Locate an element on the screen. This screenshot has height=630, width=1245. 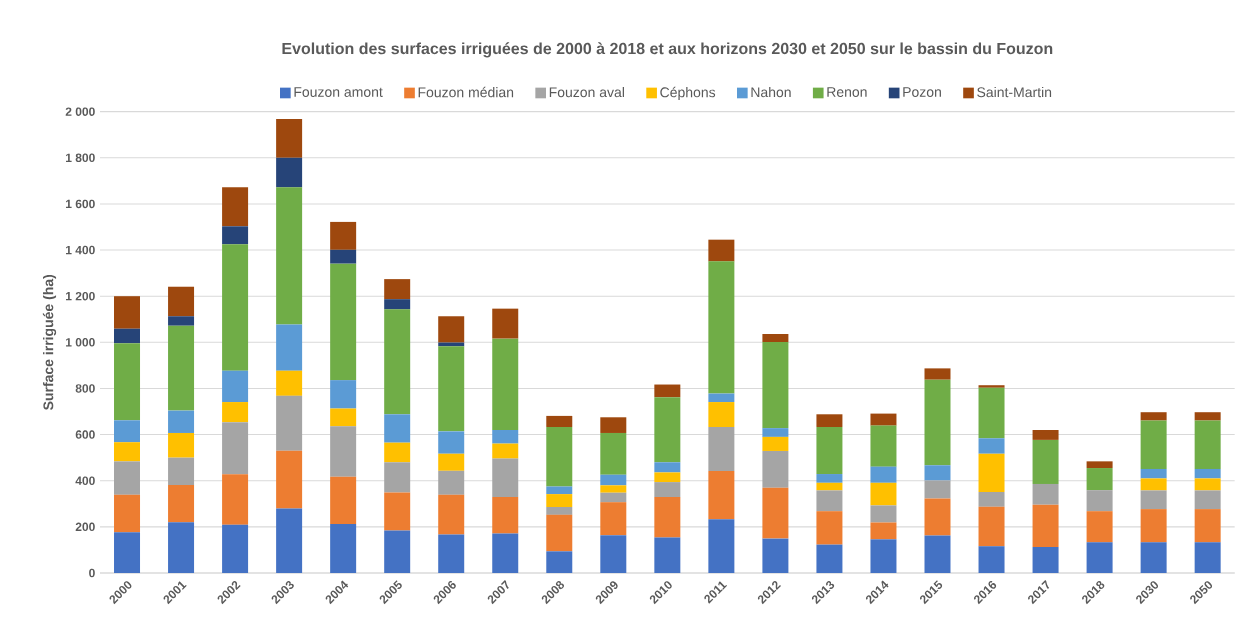
y-tick-label: 1 400 is located at coordinates (80, 250).